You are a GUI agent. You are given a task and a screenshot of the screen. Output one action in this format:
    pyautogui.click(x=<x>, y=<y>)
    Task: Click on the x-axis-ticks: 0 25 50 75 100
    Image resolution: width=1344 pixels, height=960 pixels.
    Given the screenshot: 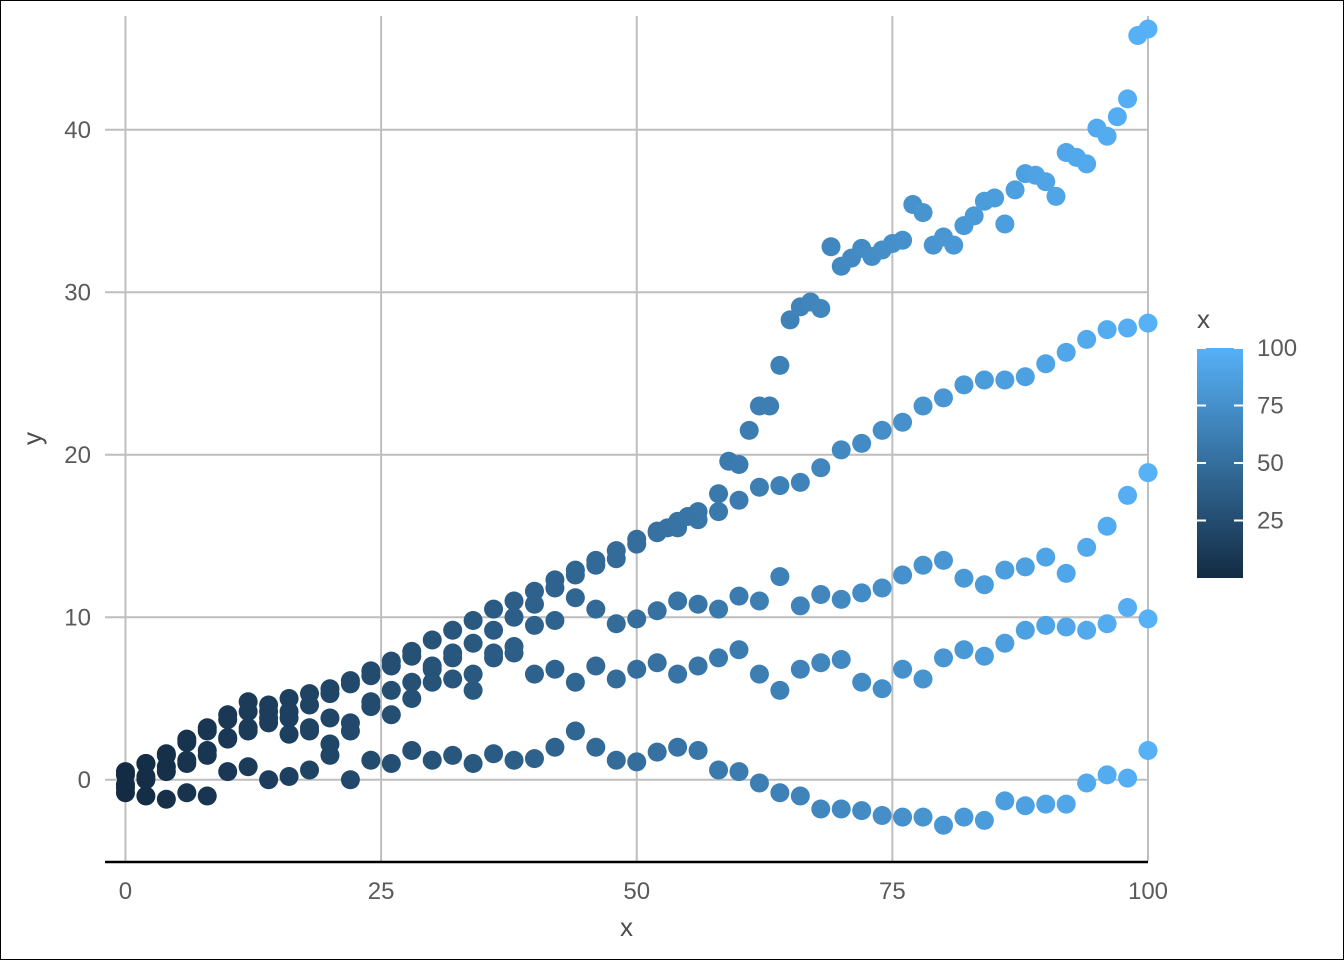 What is the action you would take?
    pyautogui.click(x=643, y=891)
    